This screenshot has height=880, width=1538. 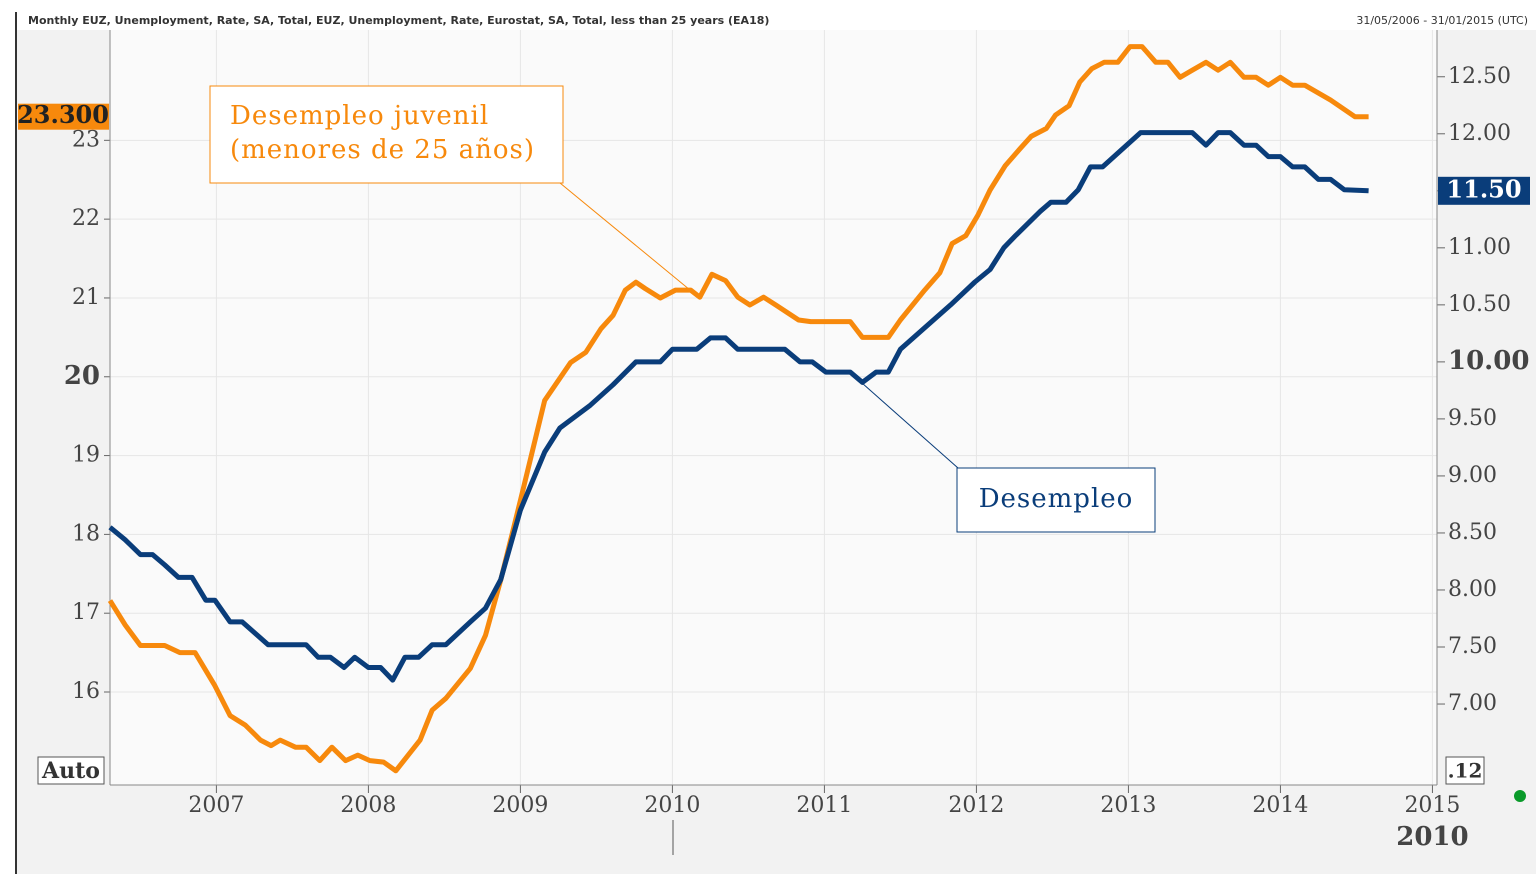 I want to click on y-tick-label: 17, so click(x=86, y=612).